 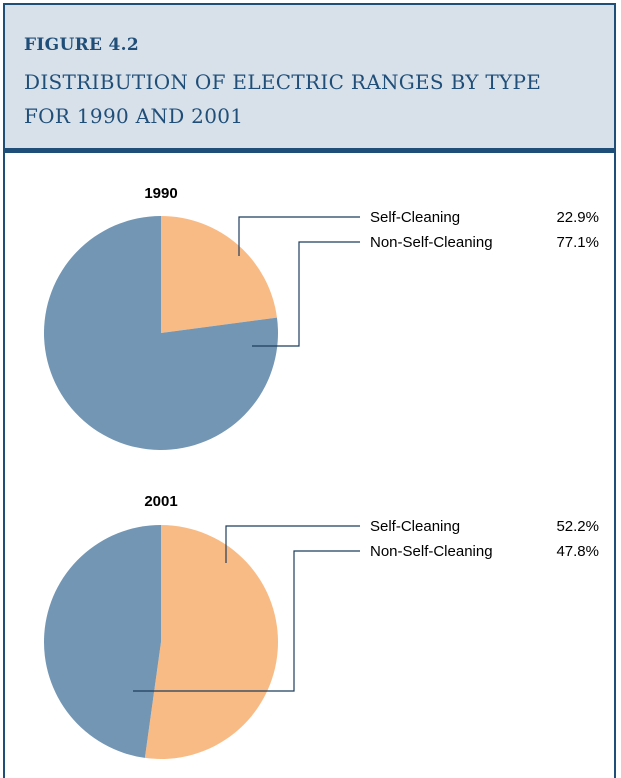 I want to click on figure-title-line-1: DISTRIBUTION OF ELECTRIC RANGES BY TYPE, so click(x=283, y=82).